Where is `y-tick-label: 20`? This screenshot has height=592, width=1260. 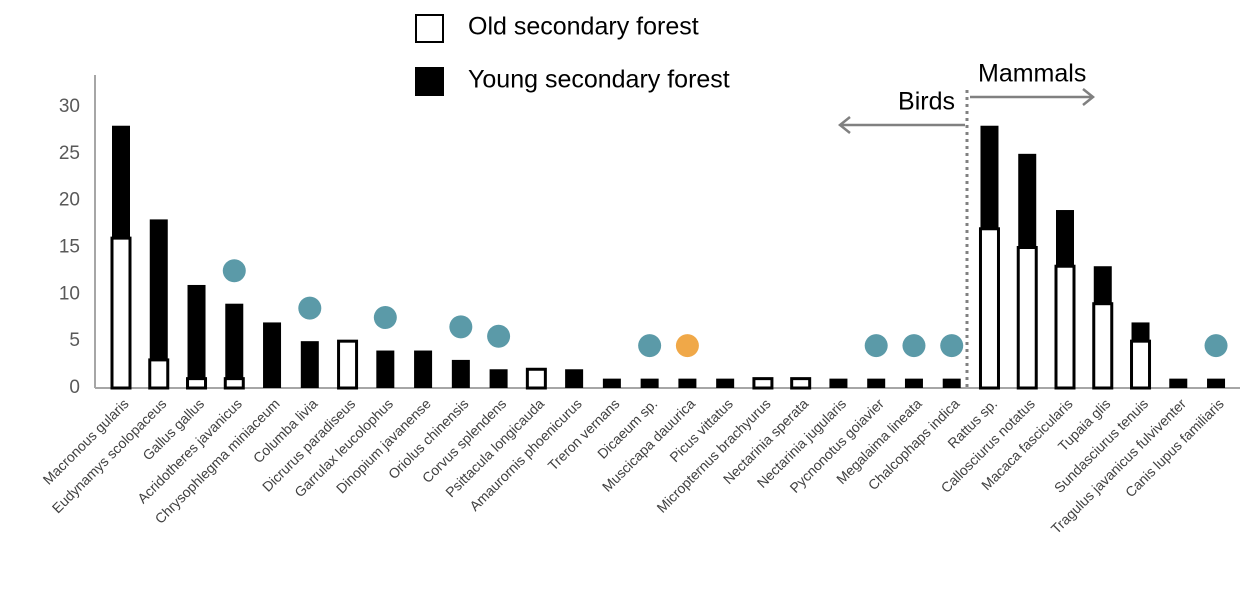 y-tick-label: 20 is located at coordinates (69, 200).